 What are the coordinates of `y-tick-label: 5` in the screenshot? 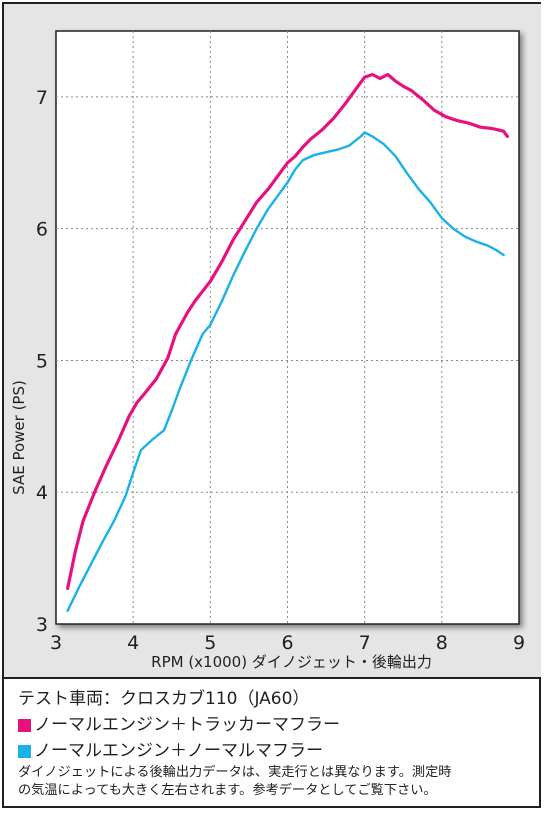 It's located at (42, 361).